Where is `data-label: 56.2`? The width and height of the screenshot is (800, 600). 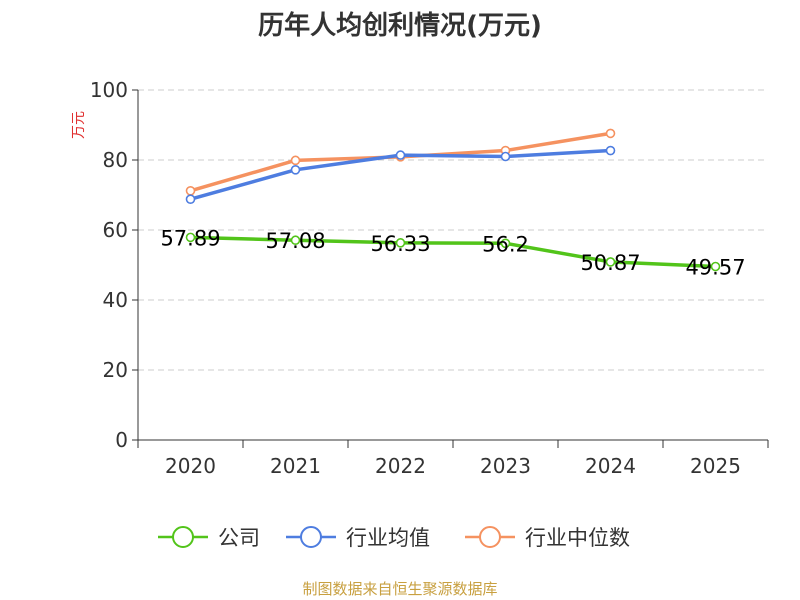 data-label: 56.2 is located at coordinates (505, 244).